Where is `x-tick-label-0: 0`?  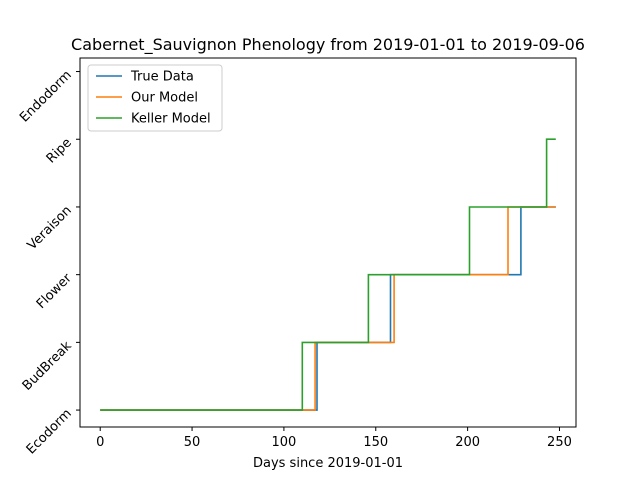
x-tick-label-0: 0 is located at coordinates (100, 442).